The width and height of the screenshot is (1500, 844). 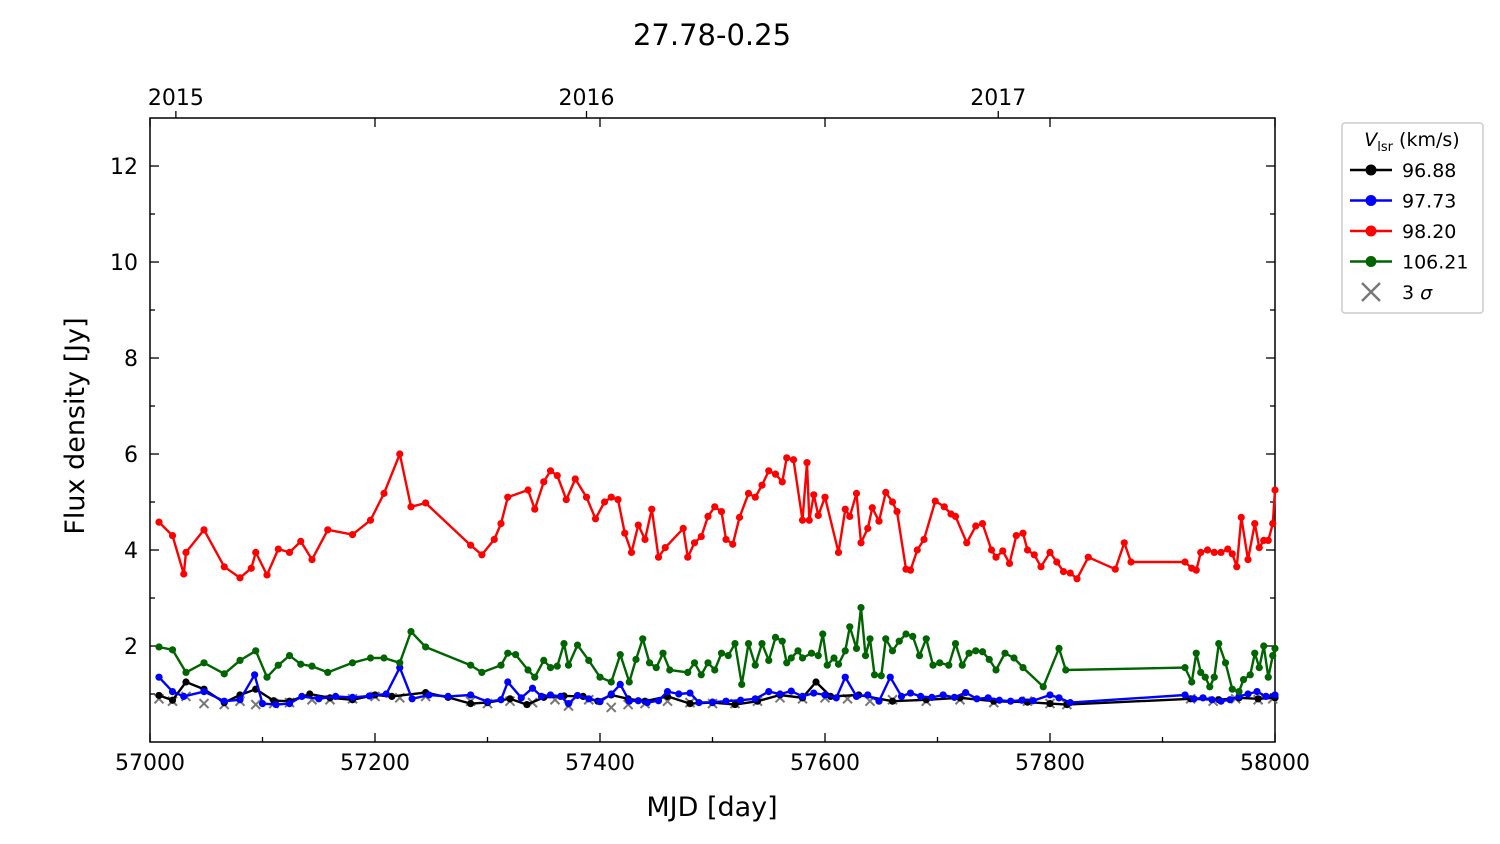 What do you see at coordinates (717, 649) in the screenshot?
I see `series-line` at bounding box center [717, 649].